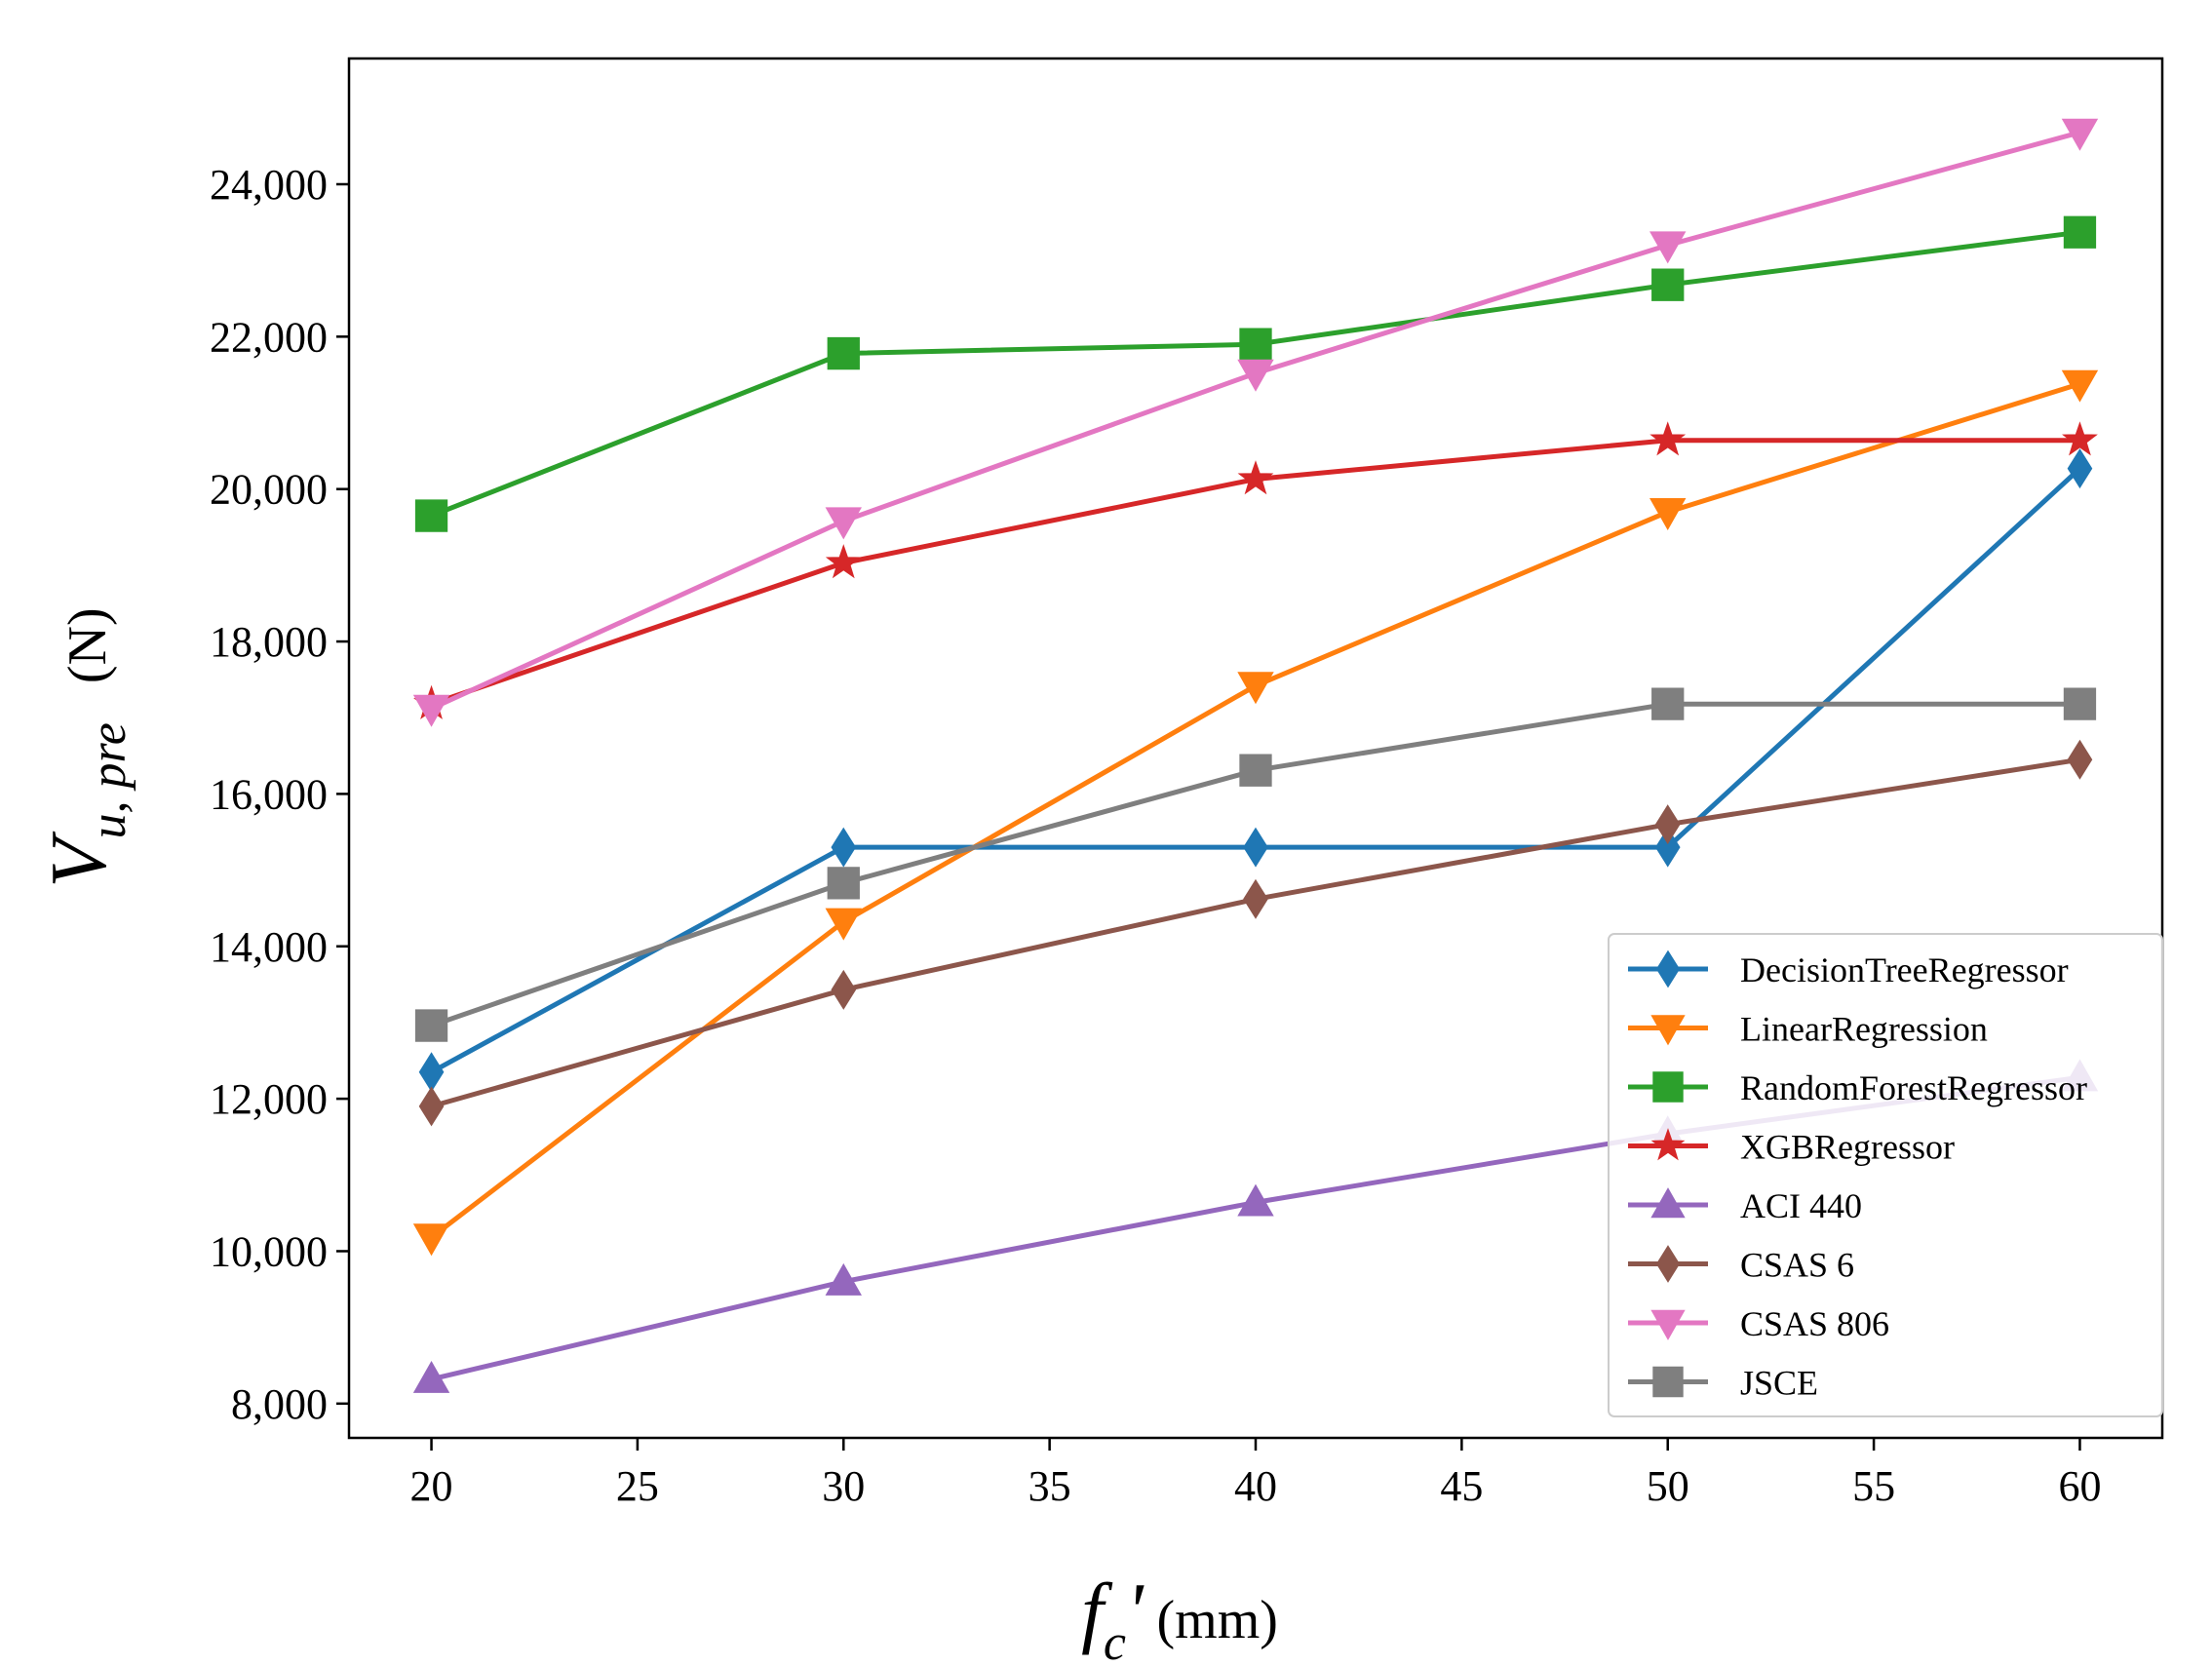 The width and height of the screenshot is (2212, 1666). Describe the element at coordinates (1797, 1265) in the screenshot. I see `legend-label: CSAS 6` at that location.